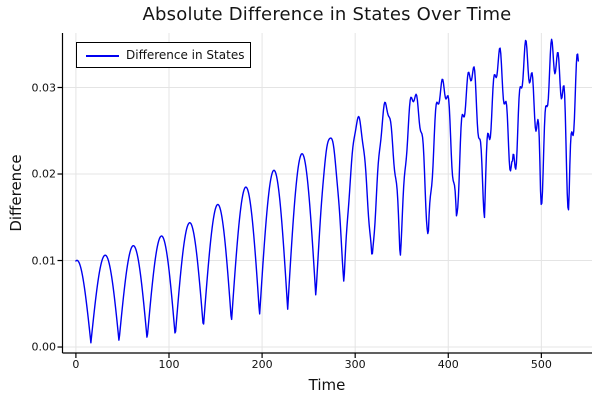 The width and height of the screenshot is (600, 400). I want to click on chart-title: Absolute Difference in States Over Time, so click(327, 14).